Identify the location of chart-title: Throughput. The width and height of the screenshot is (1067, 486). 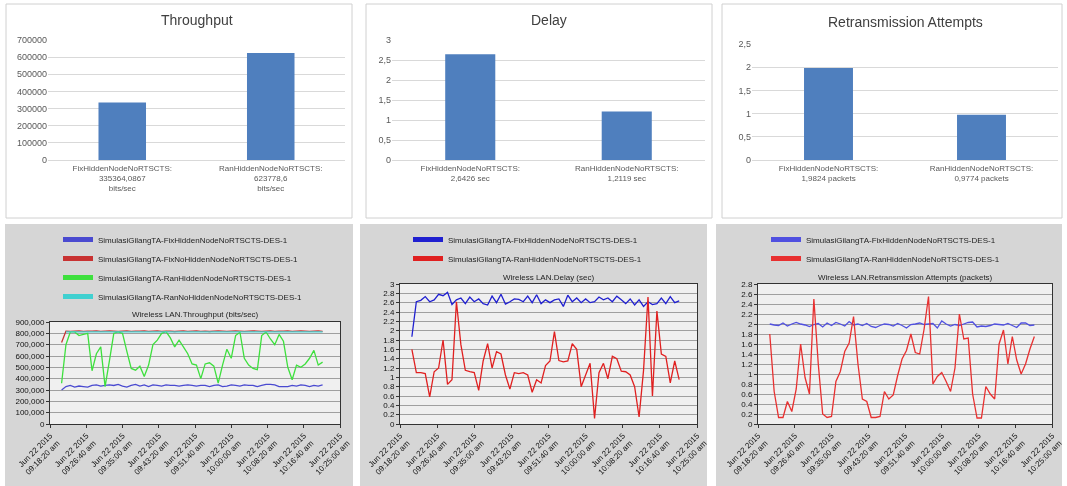
(197, 20).